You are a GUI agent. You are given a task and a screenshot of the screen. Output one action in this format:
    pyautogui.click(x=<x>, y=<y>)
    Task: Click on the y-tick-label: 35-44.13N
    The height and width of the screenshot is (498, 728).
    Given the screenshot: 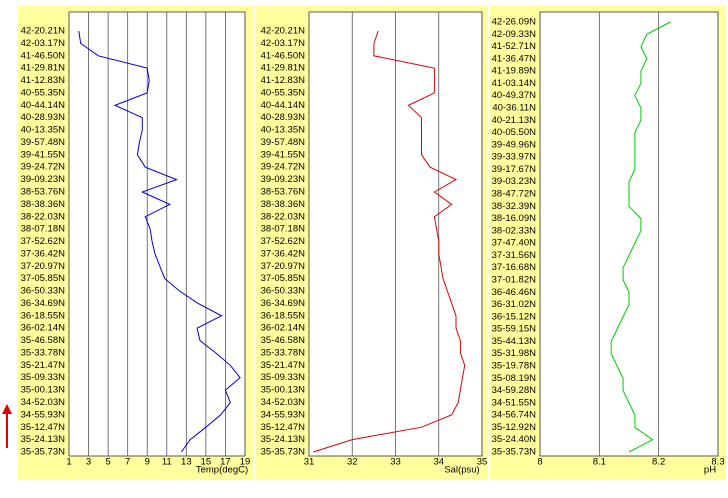 What is the action you would take?
    pyautogui.click(x=514, y=341)
    